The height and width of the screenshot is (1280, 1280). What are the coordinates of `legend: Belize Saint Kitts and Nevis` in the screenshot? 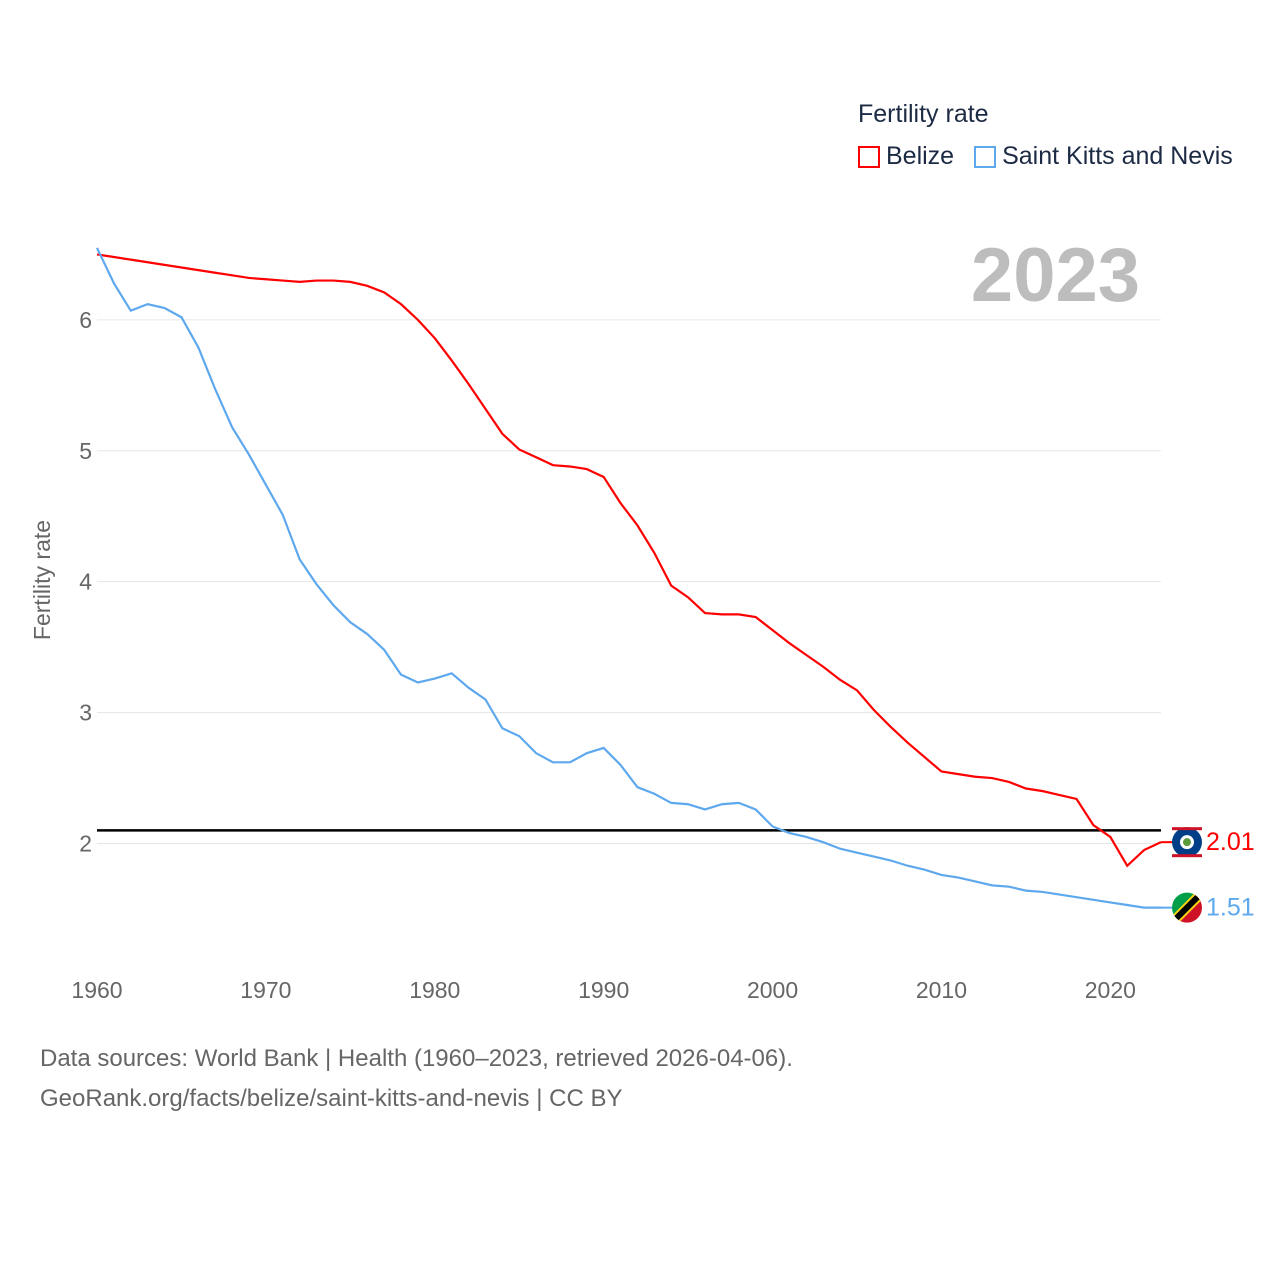 It's located at (1045, 156).